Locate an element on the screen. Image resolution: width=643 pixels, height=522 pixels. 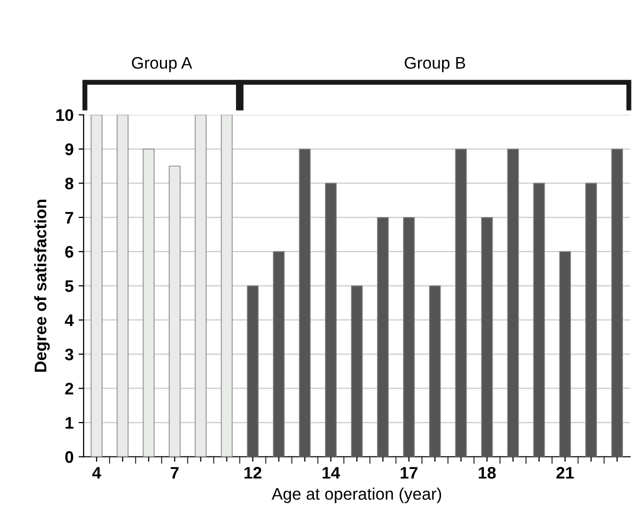
y-tick-label: 2 is located at coordinates (69, 388).